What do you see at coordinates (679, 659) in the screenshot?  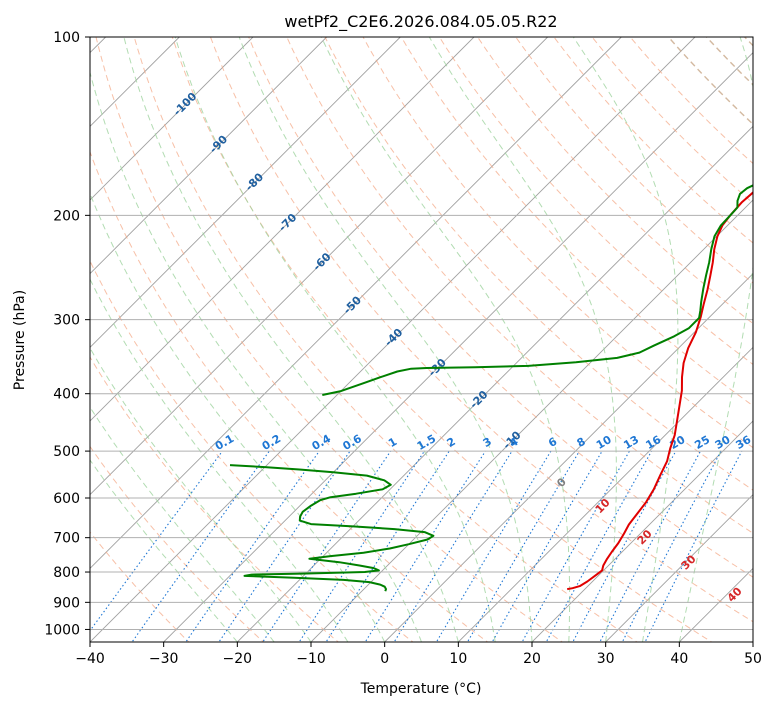 I see `x-tick-label: 40` at bounding box center [679, 659].